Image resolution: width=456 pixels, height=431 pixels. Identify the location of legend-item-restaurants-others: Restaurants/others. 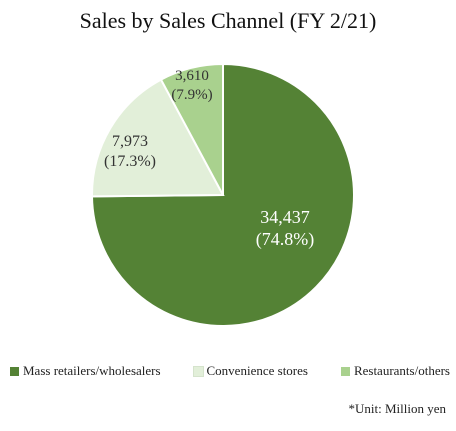
(395, 371).